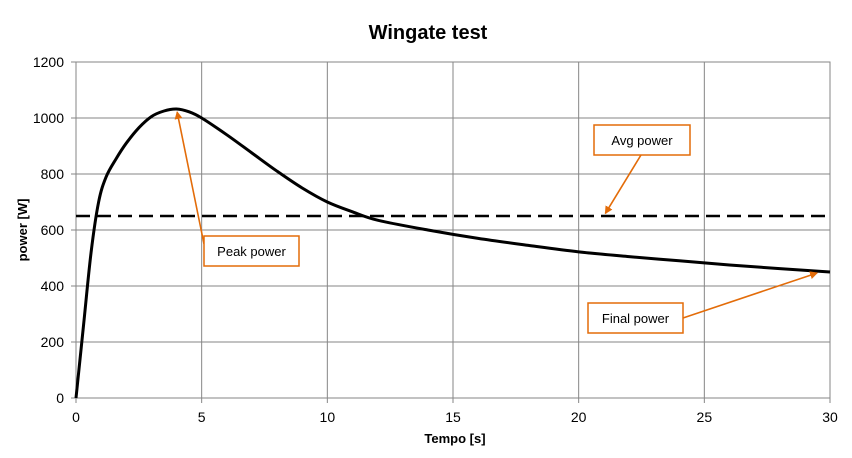  Describe the element at coordinates (428, 33) in the screenshot. I see `chart-title: Wingate test` at that location.